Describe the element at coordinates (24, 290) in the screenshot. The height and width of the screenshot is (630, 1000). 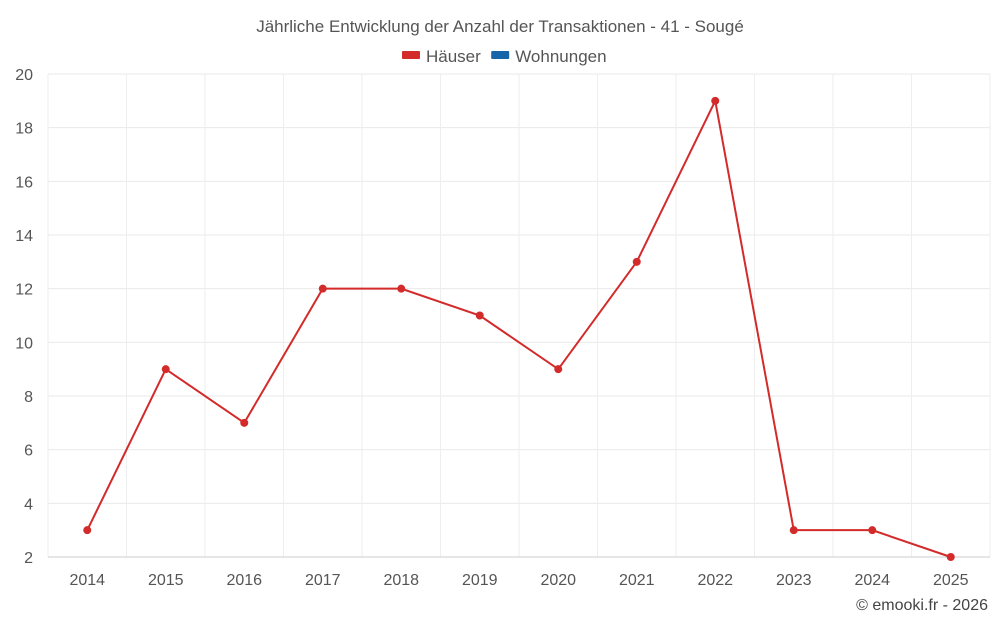
I see `y-tick-label: 12` at that location.